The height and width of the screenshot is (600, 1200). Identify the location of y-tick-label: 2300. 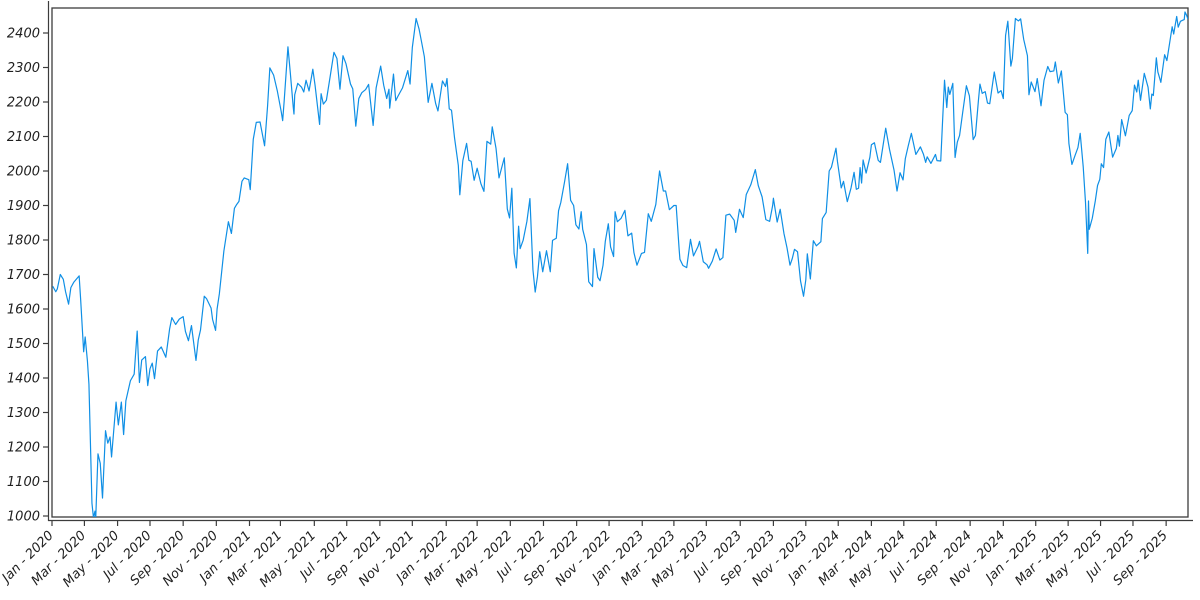
(23, 68).